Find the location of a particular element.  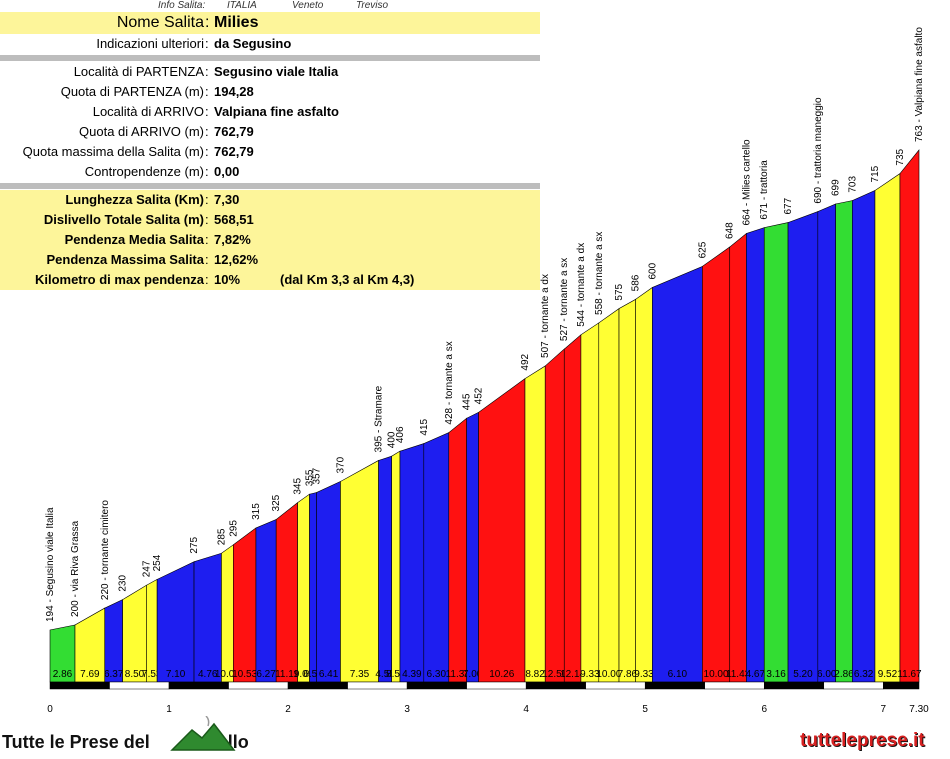

row-max-altitude: Quota massima della Salita (m) : 762,79 is located at coordinates (138, 151).